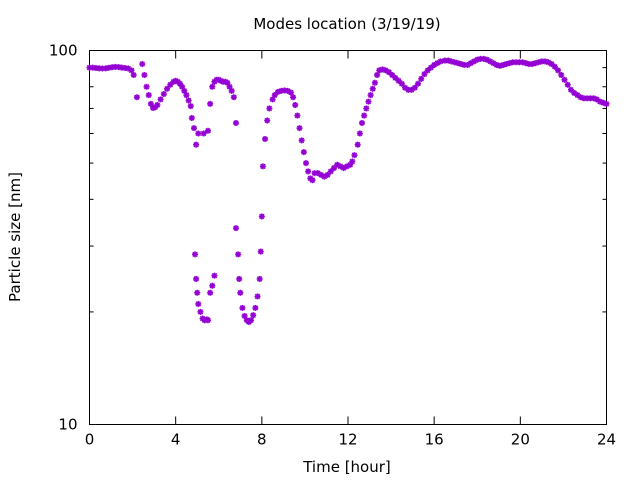  What do you see at coordinates (176, 440) in the screenshot?
I see `x-tick-label: 4` at bounding box center [176, 440].